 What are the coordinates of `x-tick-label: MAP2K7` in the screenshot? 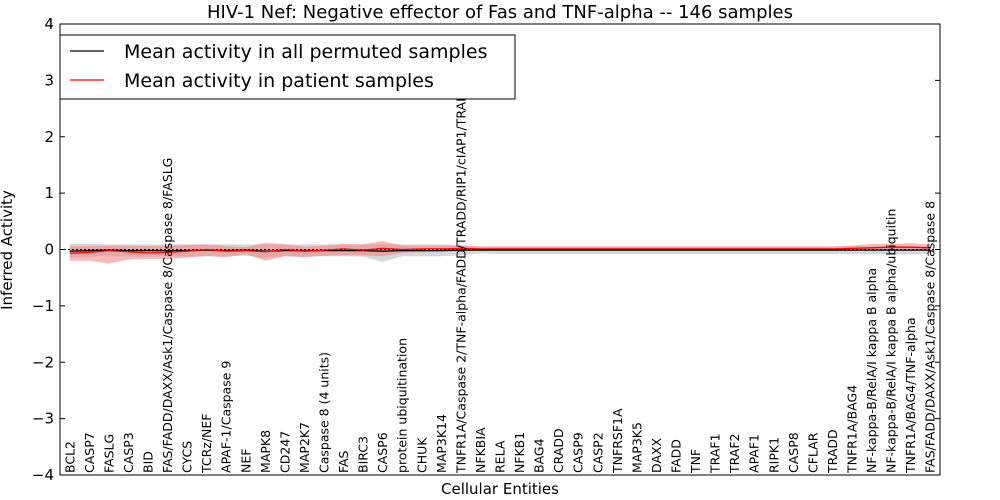 It's located at (304, 447).